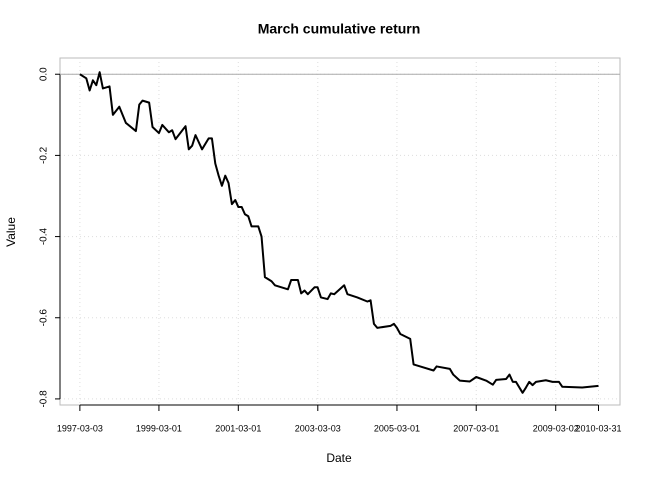 Image resolution: width=650 pixels, height=480 pixels. Describe the element at coordinates (339, 29) in the screenshot. I see `chart-title: March cumulative return` at that location.